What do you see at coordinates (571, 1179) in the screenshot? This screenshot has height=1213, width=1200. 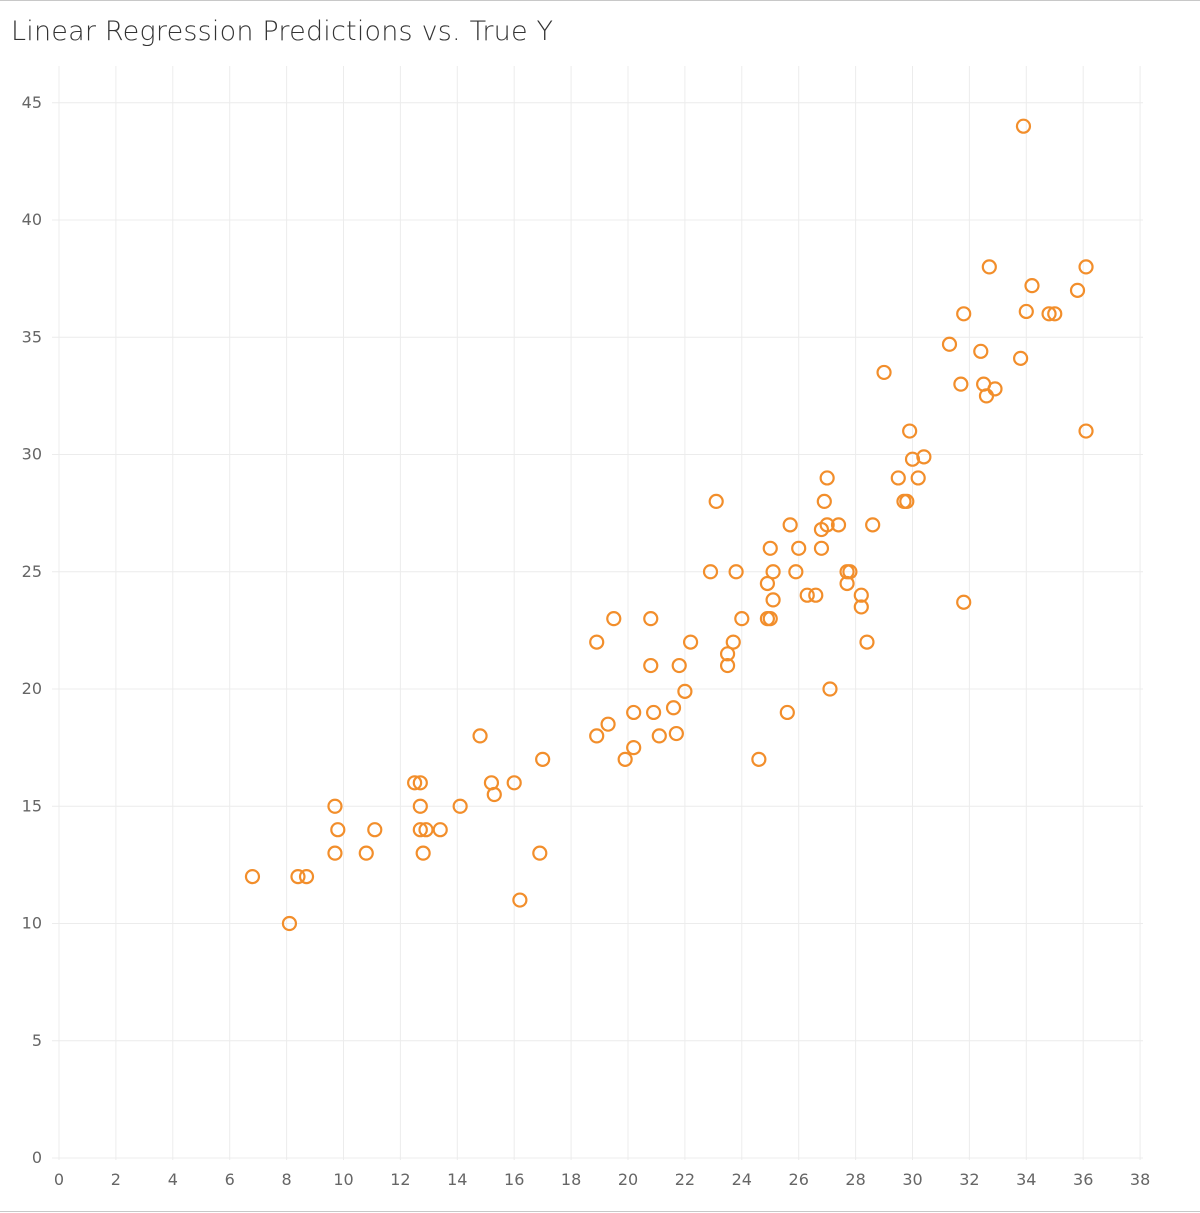 I see `x-tick-label: 18` at bounding box center [571, 1179].